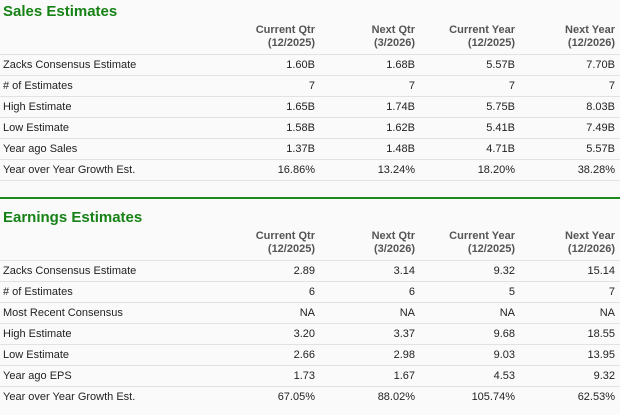 This screenshot has height=415, width=620. I want to click on cell-value: 62.53%, so click(570, 396).